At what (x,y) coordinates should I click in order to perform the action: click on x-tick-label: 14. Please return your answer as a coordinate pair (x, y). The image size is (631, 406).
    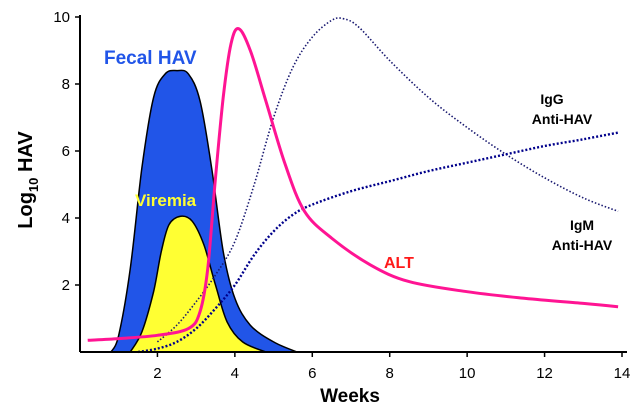
    Looking at the image, I should click on (622, 373).